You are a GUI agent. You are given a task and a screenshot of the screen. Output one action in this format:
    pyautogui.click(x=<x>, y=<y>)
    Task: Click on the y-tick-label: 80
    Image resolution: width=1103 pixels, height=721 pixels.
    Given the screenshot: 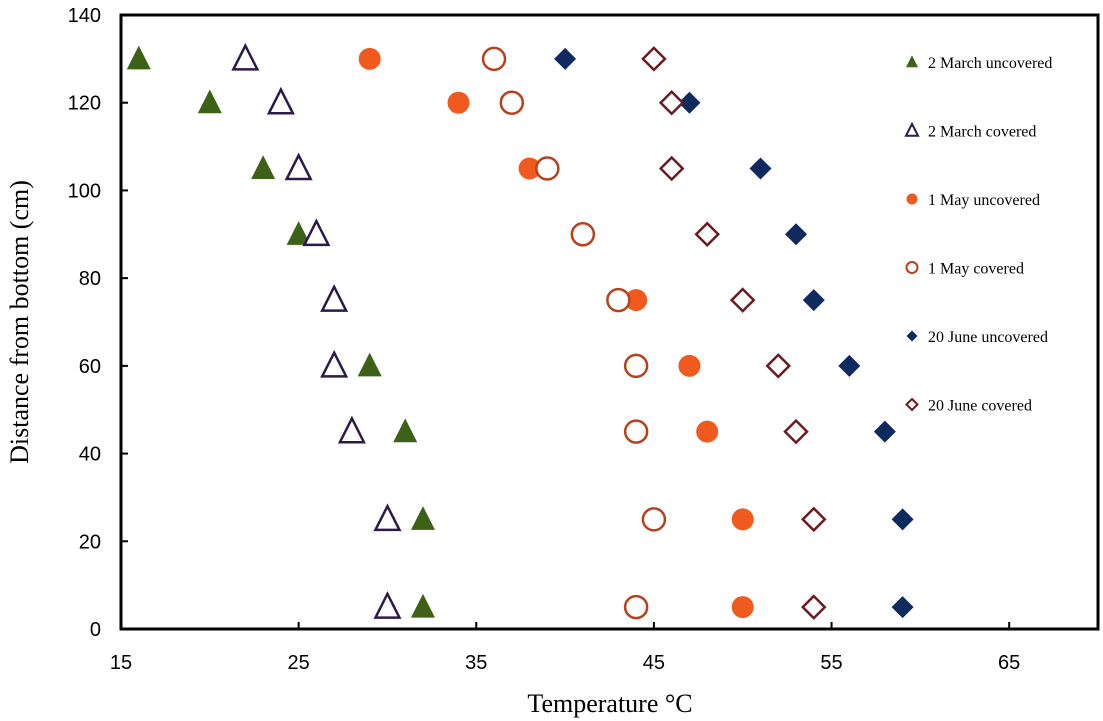 What is the action you would take?
    pyautogui.click(x=90, y=279)
    